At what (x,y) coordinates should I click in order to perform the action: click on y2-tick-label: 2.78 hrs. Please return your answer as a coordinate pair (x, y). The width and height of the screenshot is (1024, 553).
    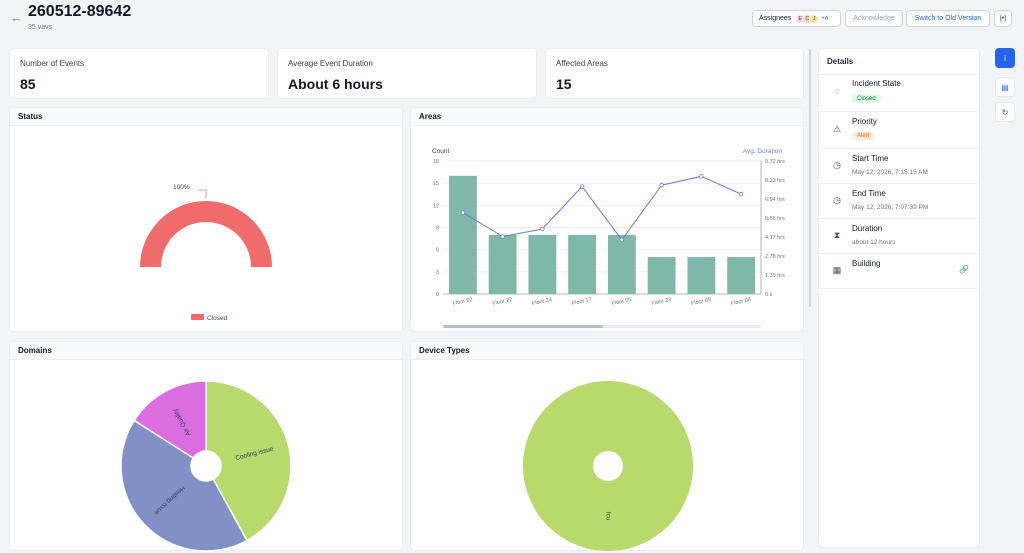
    Looking at the image, I should click on (775, 257).